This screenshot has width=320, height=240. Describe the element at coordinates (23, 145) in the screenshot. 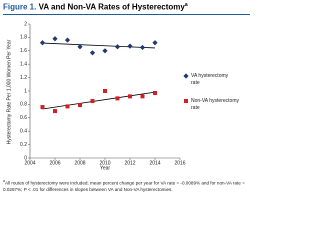

I see `y-tick-label: 0.2` at that location.